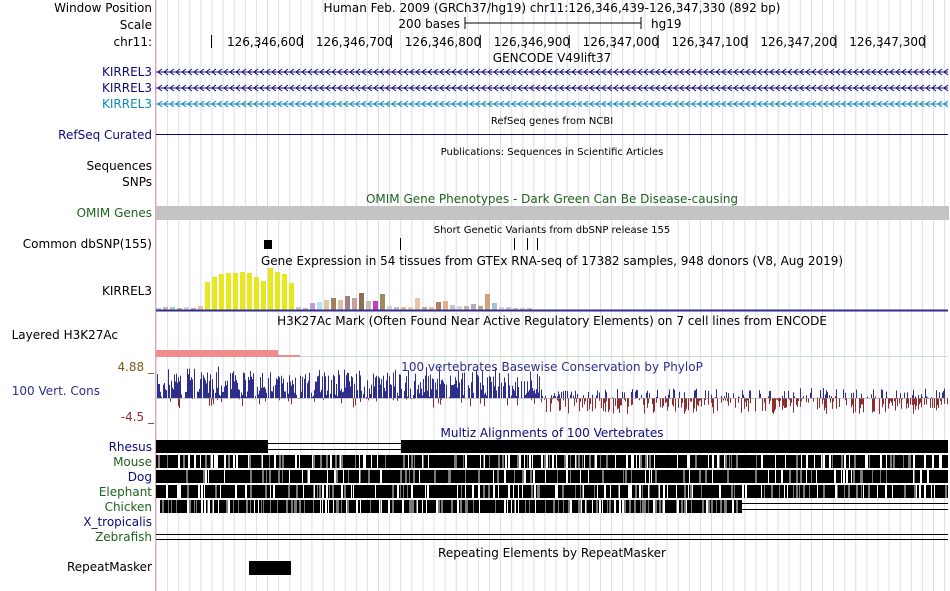  I want to click on multiz-species-xtropicalis: X_tropicalis, so click(117, 522).